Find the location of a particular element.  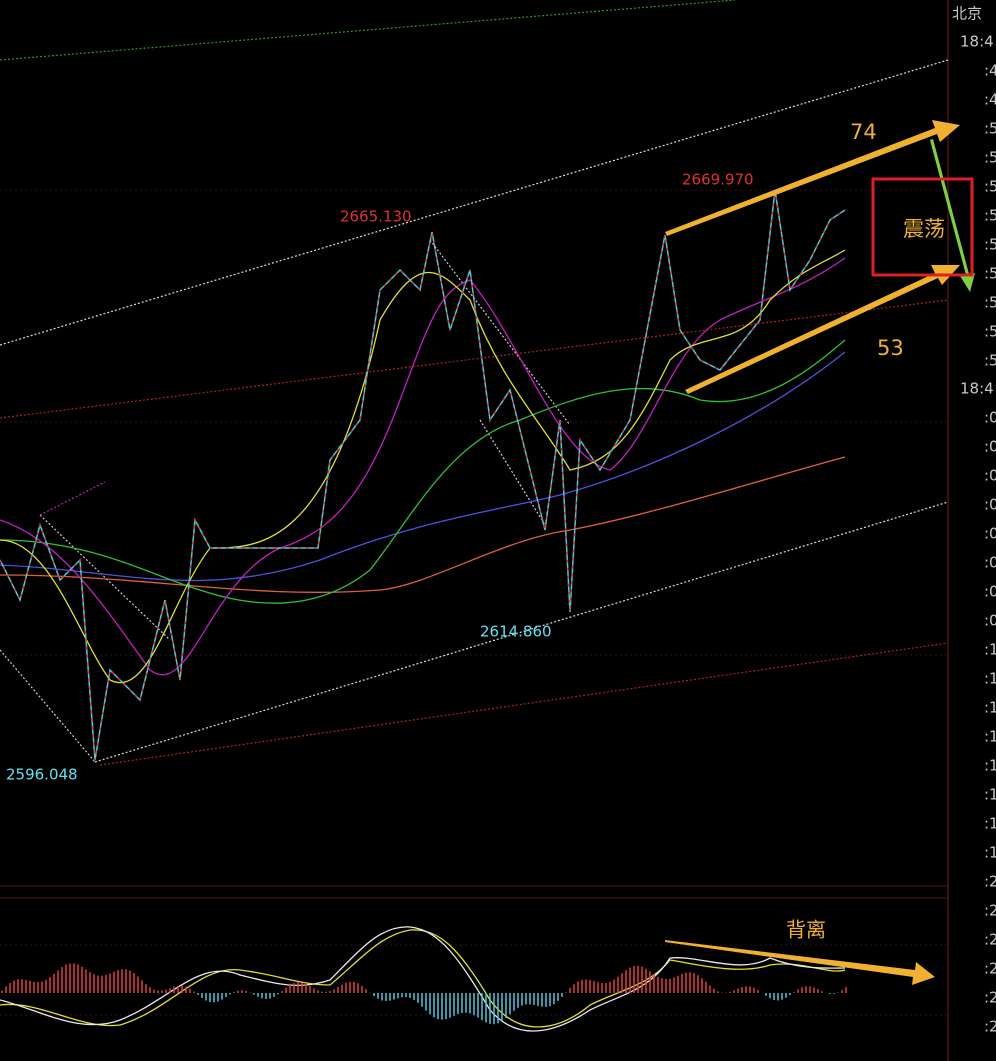

macd-lines is located at coordinates (423, 979).